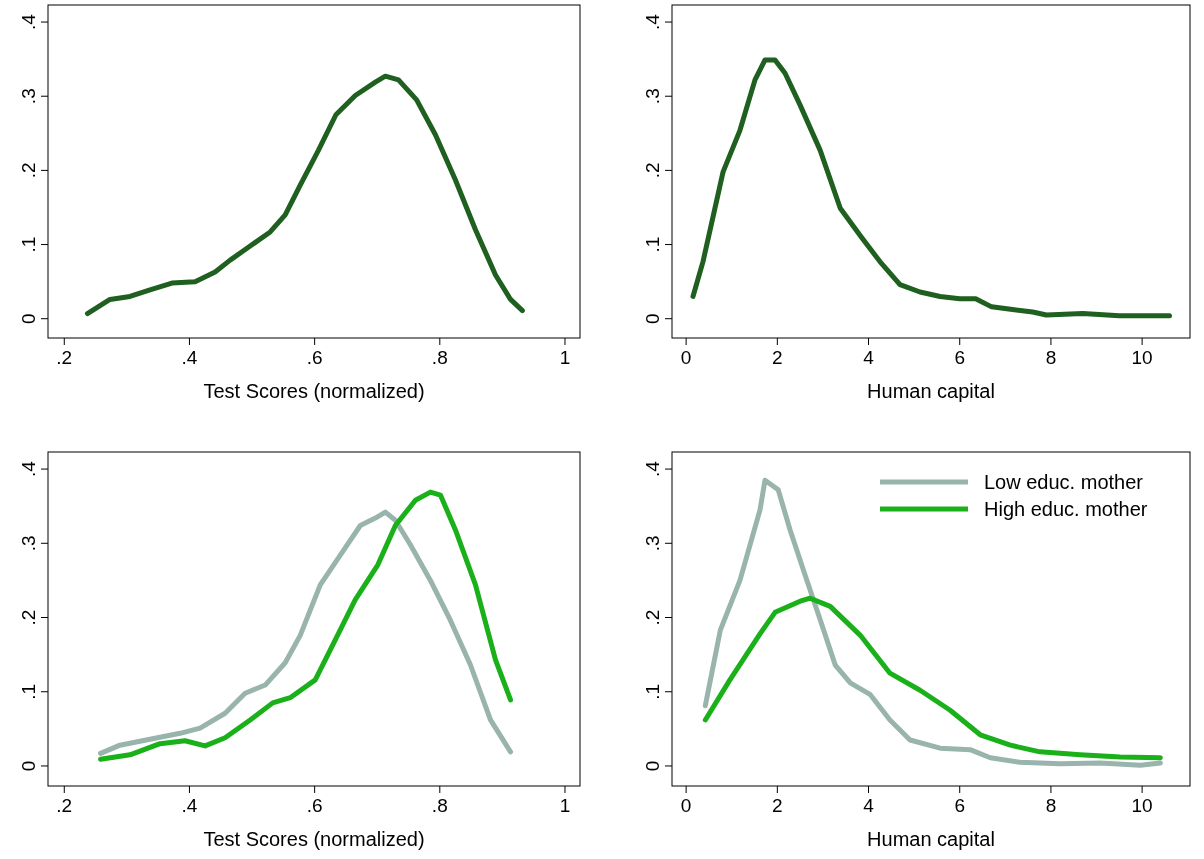 This screenshot has width=1204, height=859. What do you see at coordinates (1066, 509) in the screenshot?
I see `legend-label: High educ. mother` at bounding box center [1066, 509].